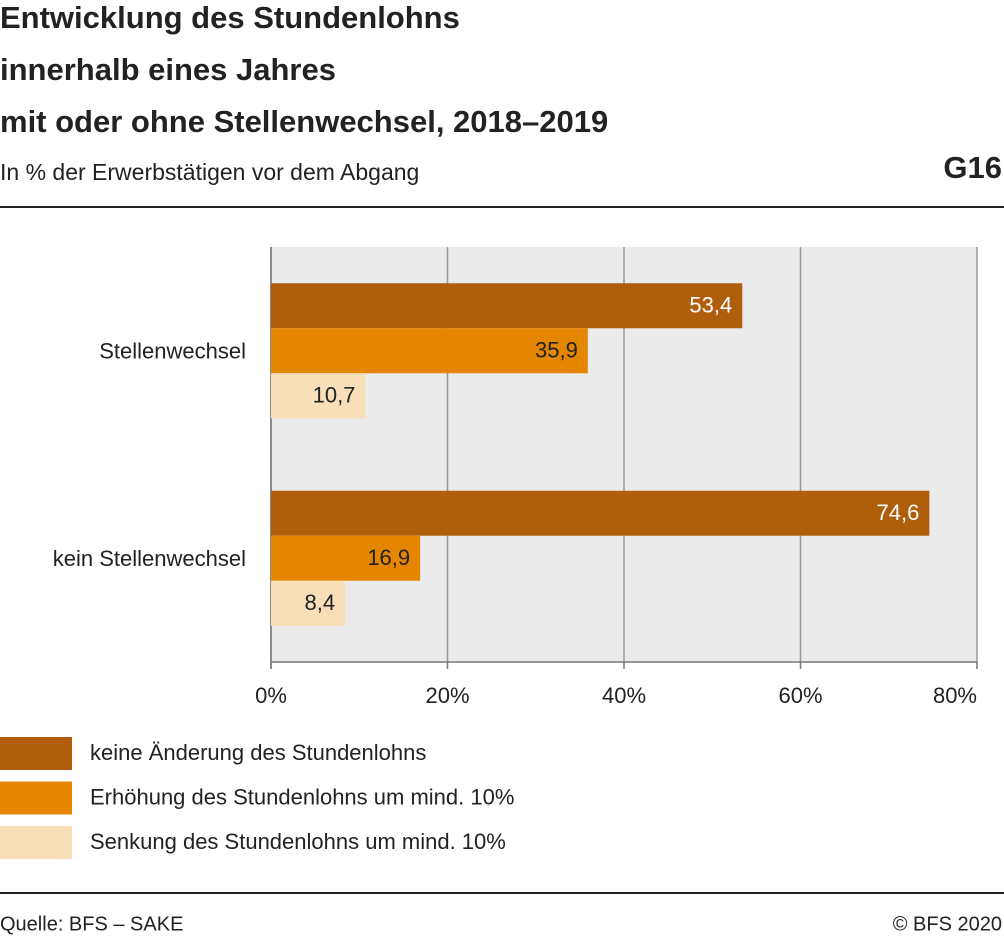 Image resolution: width=1004 pixels, height=940 pixels. I want to click on value-label: 35,9, so click(556, 350).